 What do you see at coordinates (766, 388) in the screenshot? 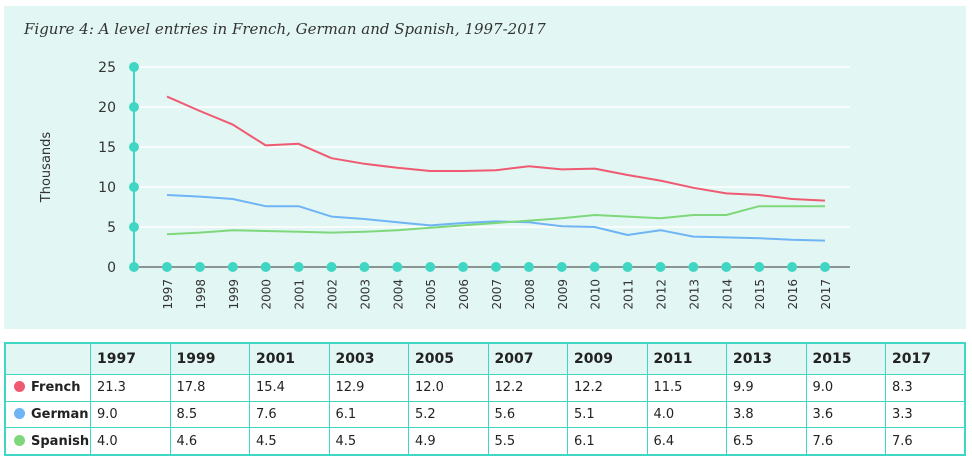
I see `table-cell: 9.9` at bounding box center [766, 388].